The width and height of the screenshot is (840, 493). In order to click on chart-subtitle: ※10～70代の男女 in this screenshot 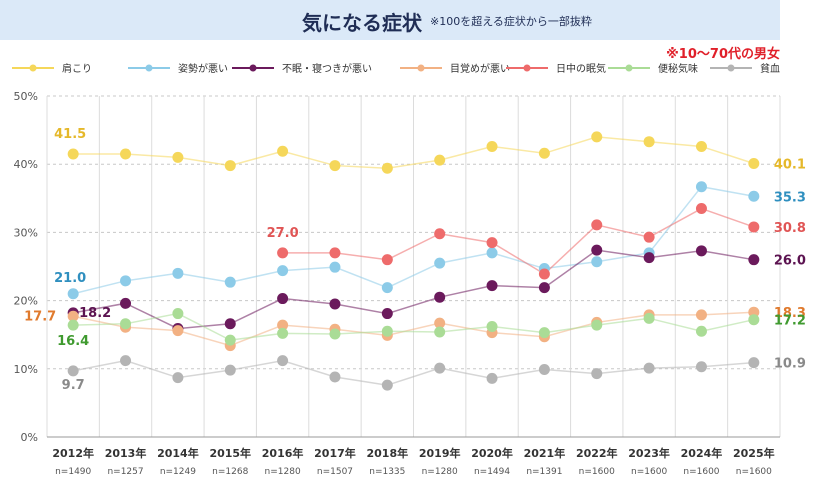, I will do `click(723, 54)`.